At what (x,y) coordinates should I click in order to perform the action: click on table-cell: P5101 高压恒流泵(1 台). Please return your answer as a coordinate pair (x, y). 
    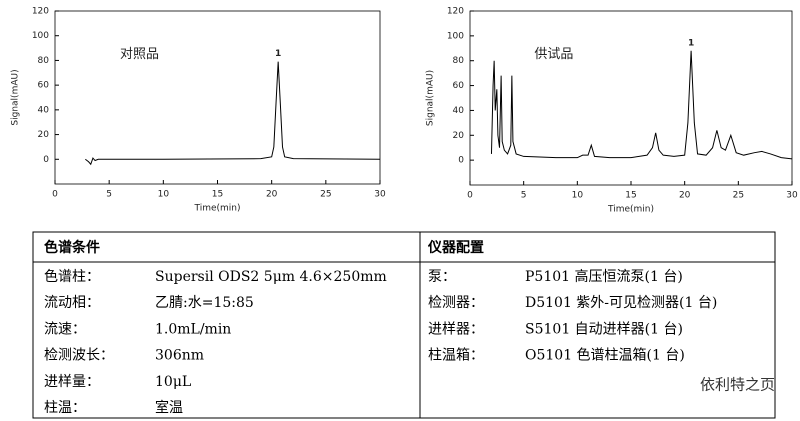
    Looking at the image, I should click on (604, 276).